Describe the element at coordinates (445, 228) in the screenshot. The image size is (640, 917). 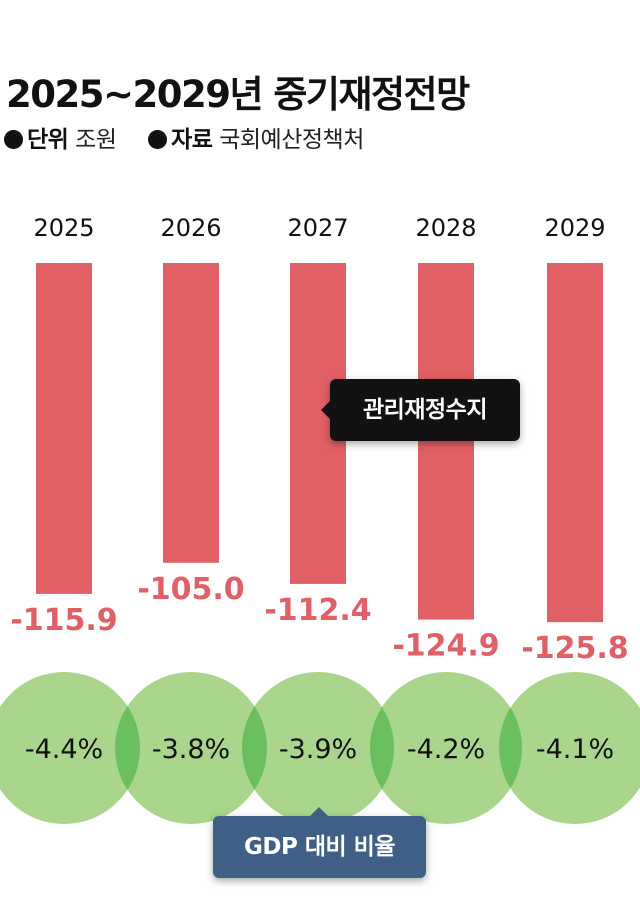
I see `x-tick-label: 2028` at that location.